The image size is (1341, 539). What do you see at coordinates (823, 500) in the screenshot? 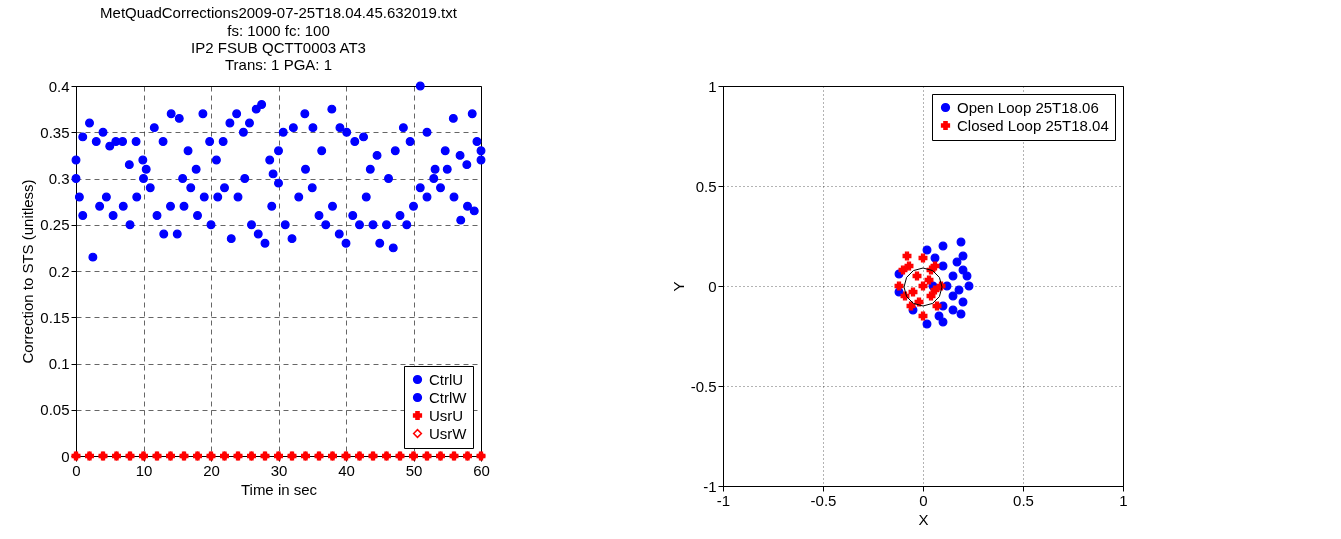
I see `x-tick-label: -0.5` at bounding box center [823, 500].